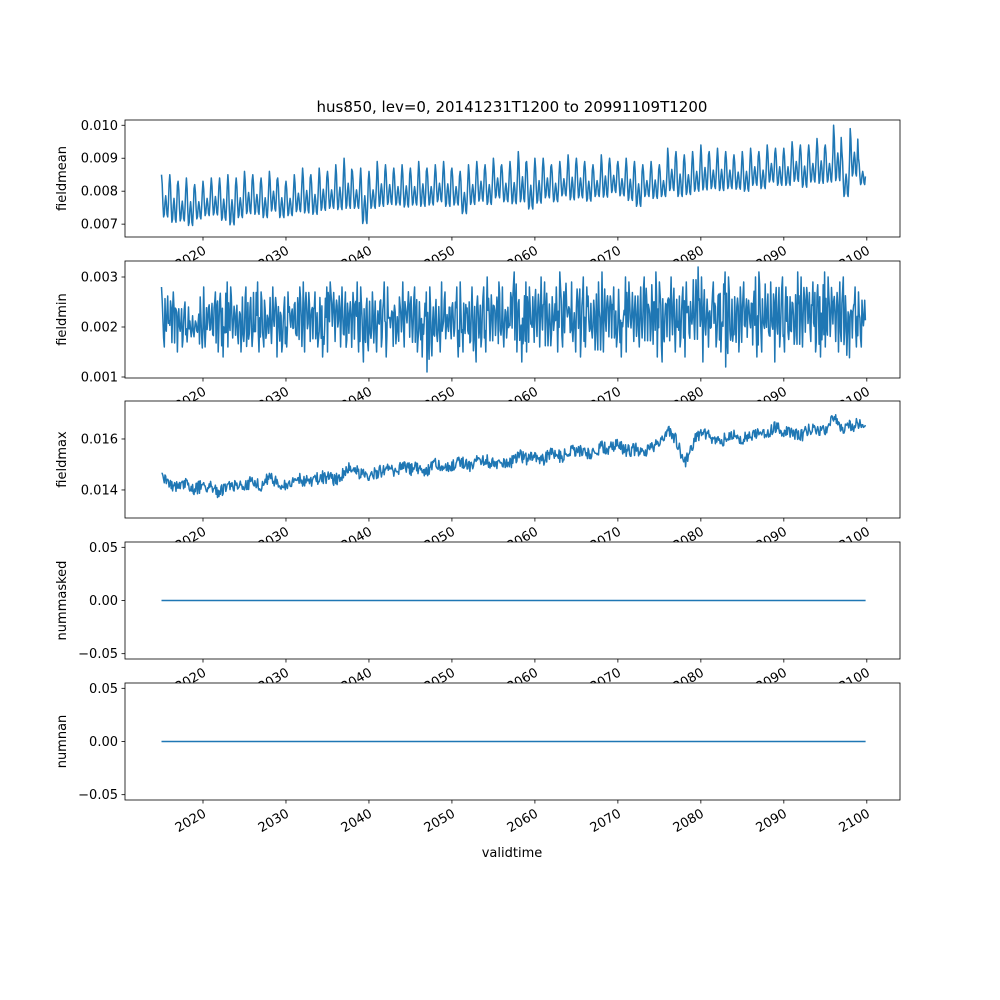 The height and width of the screenshot is (1000, 1000). I want to click on y-axis-label: fieldmean, so click(62, 178).